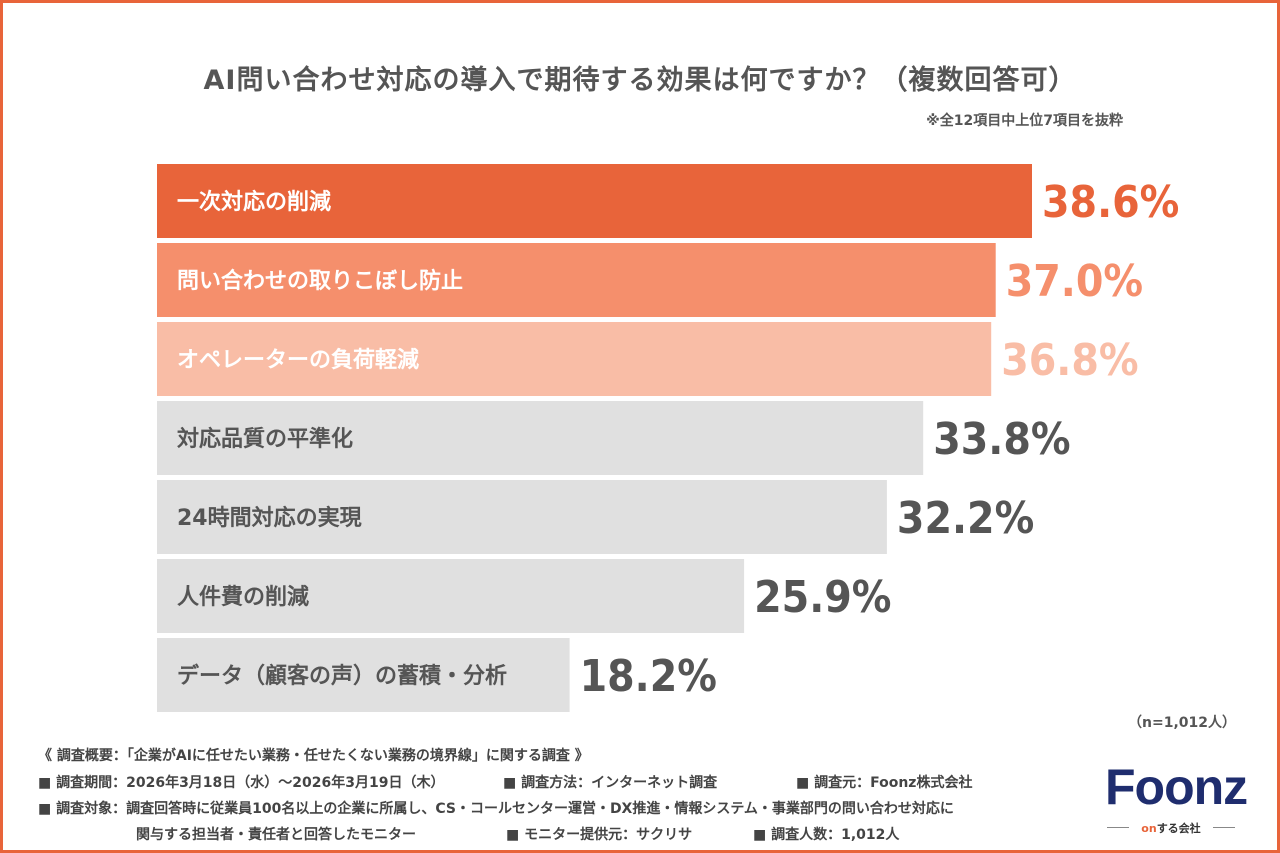 The image size is (1280, 853). Describe the element at coordinates (826, 835) in the screenshot. I see `survey-count: ■ 調査人数：1,012人` at that location.